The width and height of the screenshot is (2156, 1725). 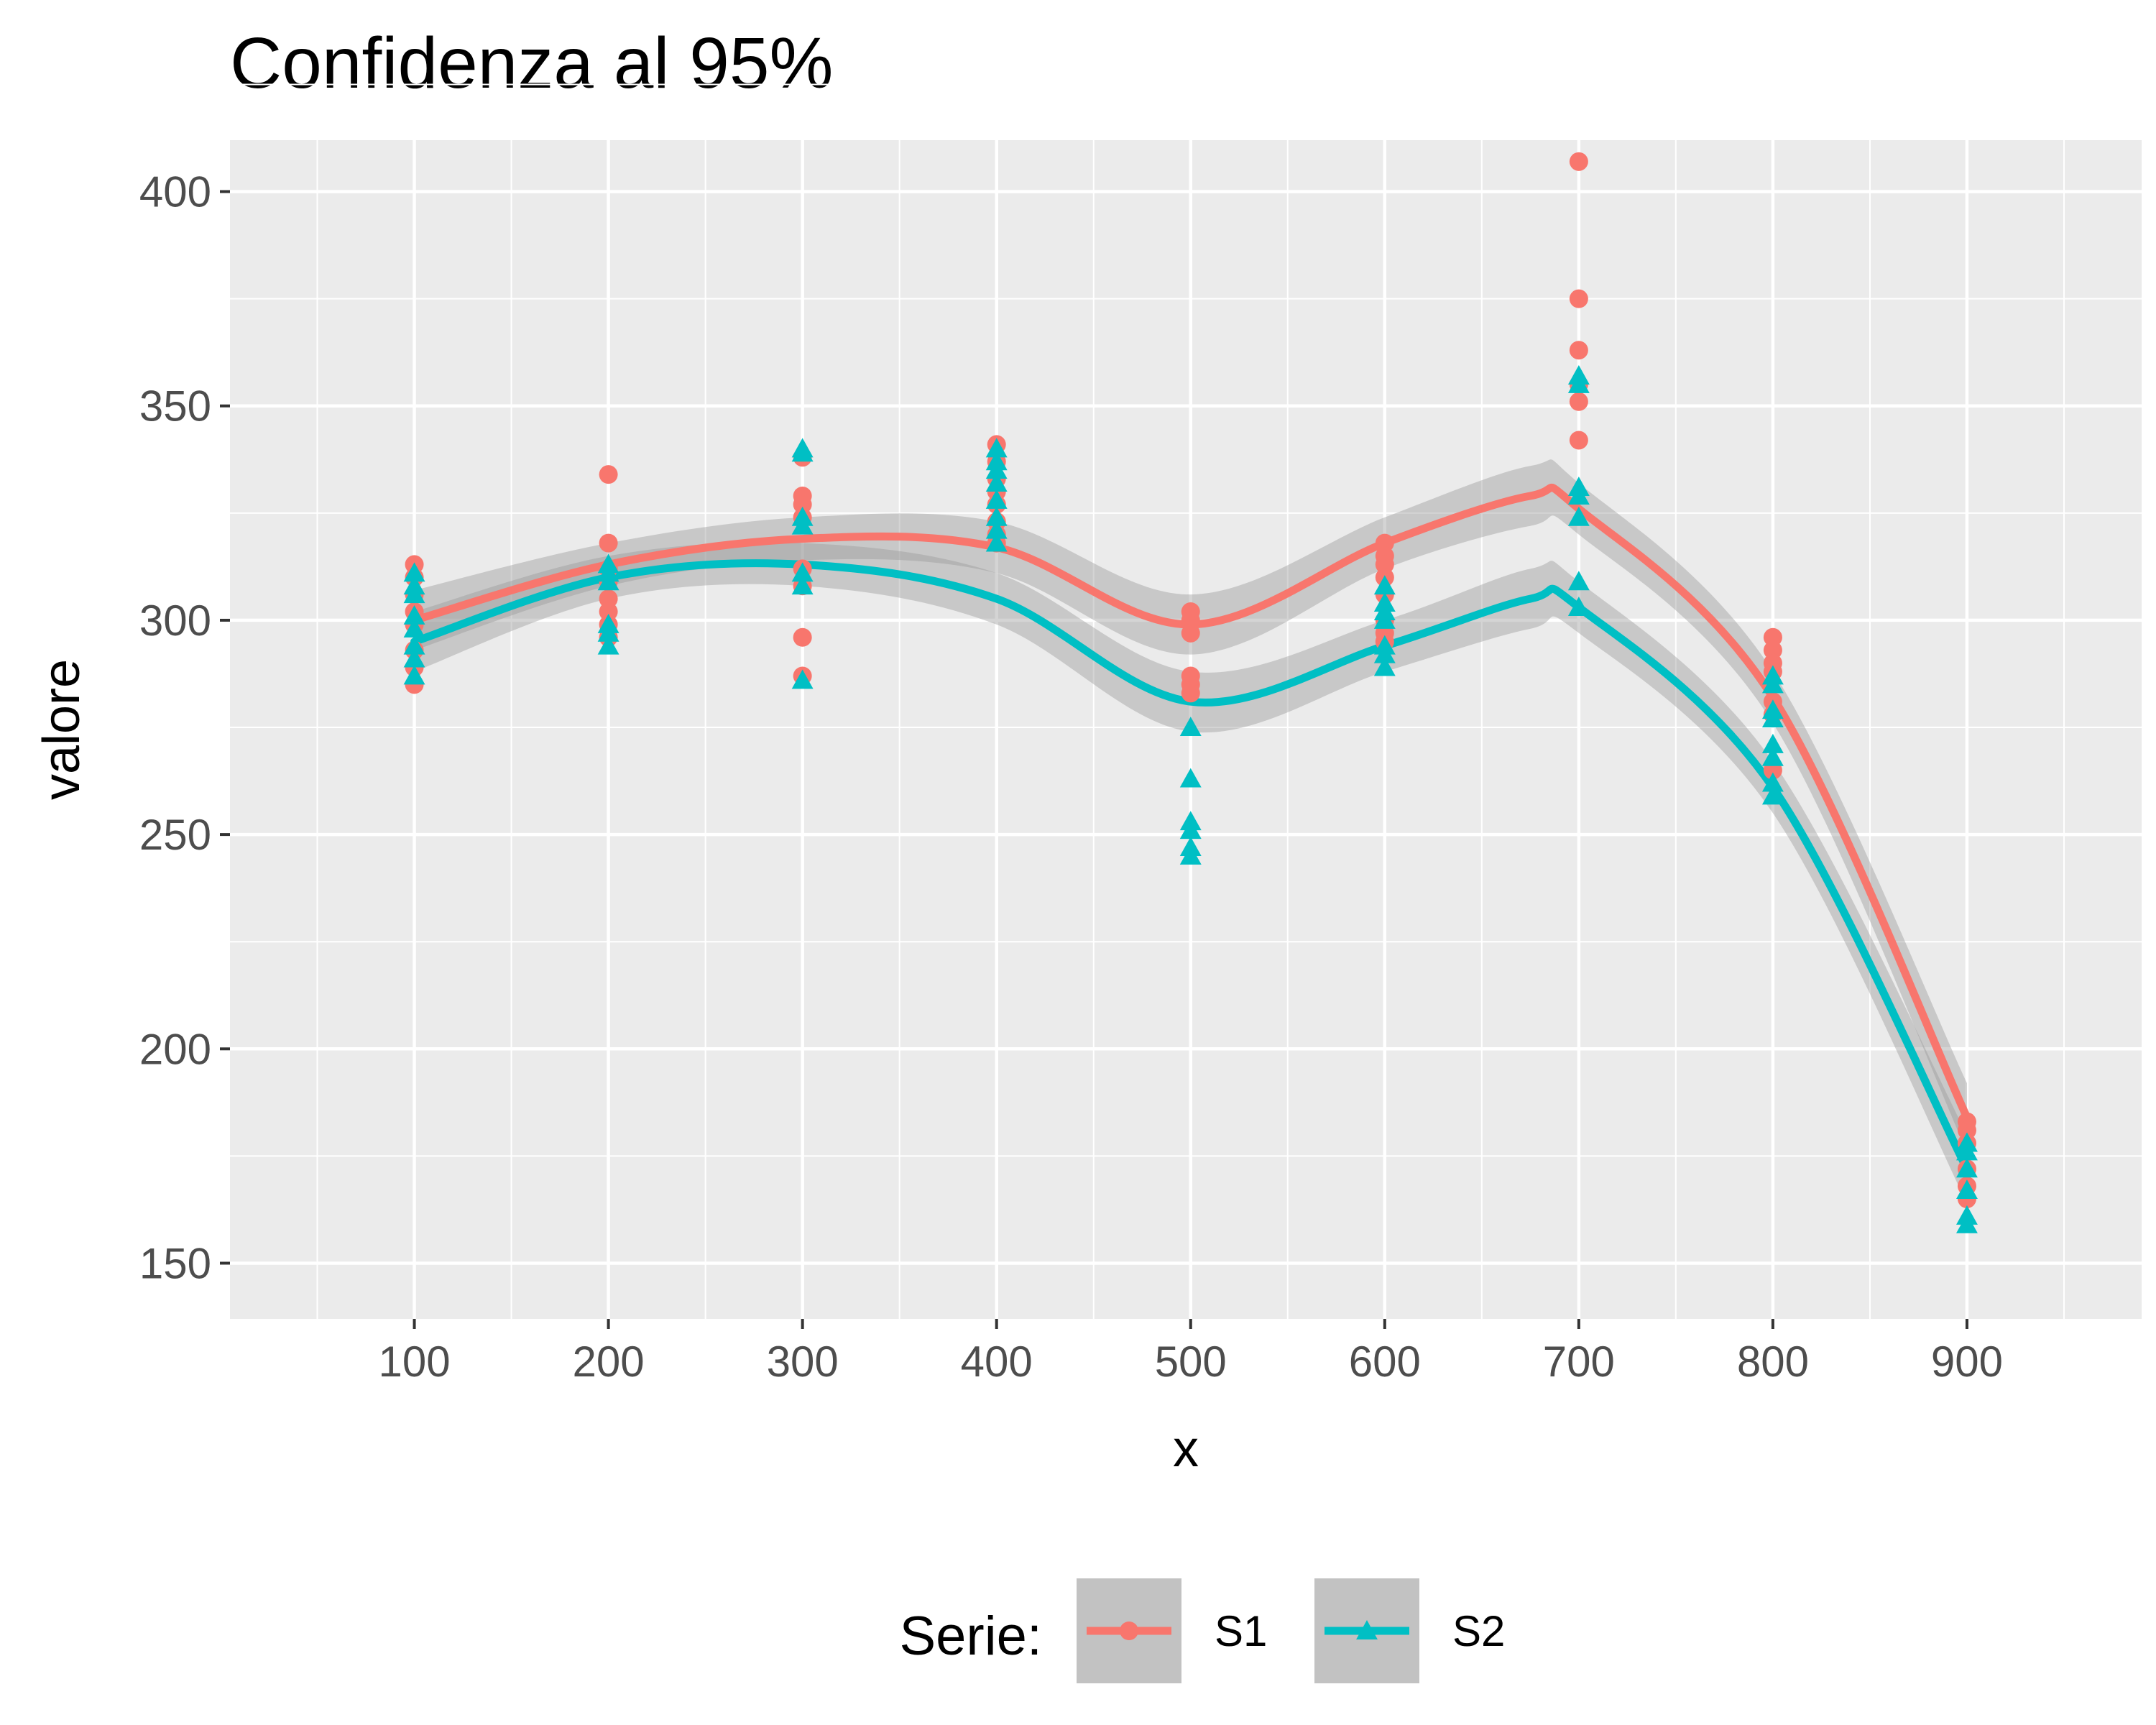 What do you see at coordinates (803, 1362) in the screenshot?
I see `x-tick-label: 300` at bounding box center [803, 1362].